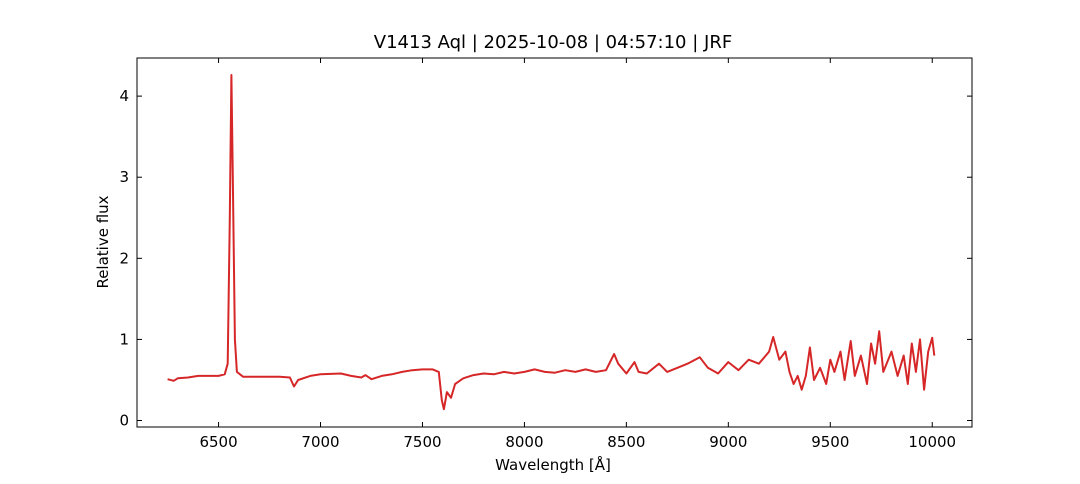 The height and width of the screenshot is (484, 1080). I want to click on x-tick-label: 9500, so click(830, 442).